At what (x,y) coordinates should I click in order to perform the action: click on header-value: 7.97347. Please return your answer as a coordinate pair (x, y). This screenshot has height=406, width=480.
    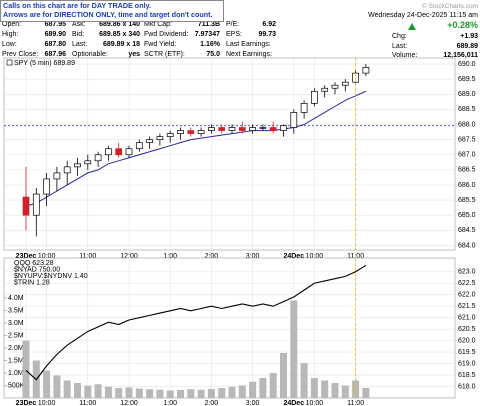
    Looking at the image, I should click on (207, 34).